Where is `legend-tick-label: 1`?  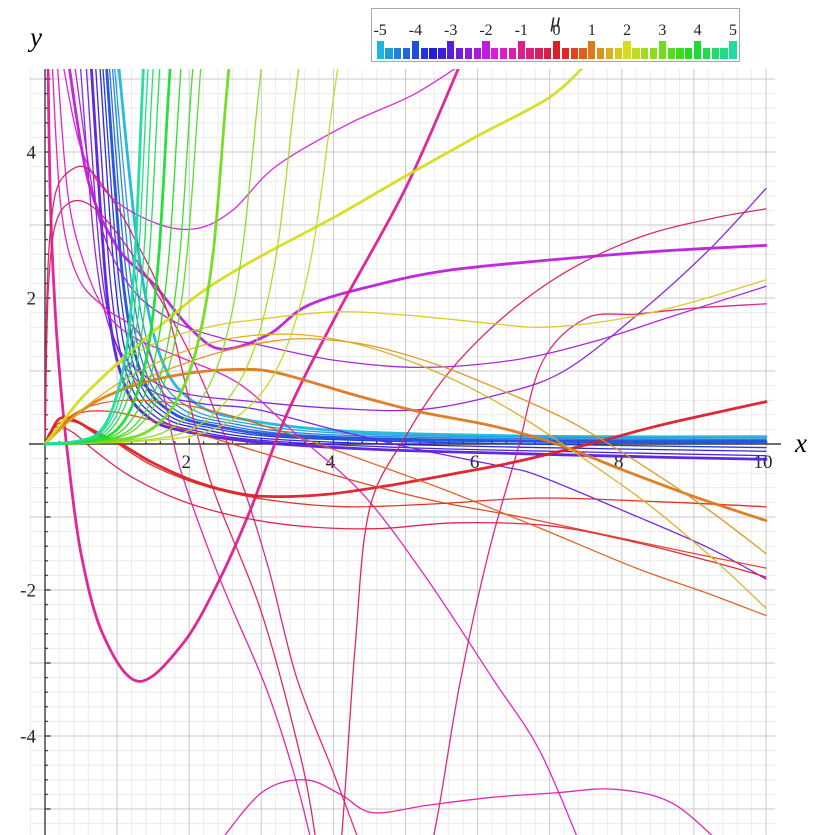 legend-tick-label: 1 is located at coordinates (591, 30).